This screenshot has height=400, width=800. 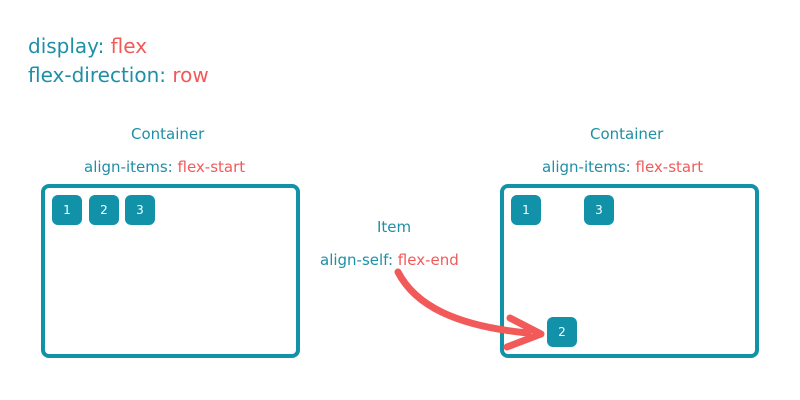 What do you see at coordinates (190, 75) in the screenshot?
I see `flex-direction-value: row` at bounding box center [190, 75].